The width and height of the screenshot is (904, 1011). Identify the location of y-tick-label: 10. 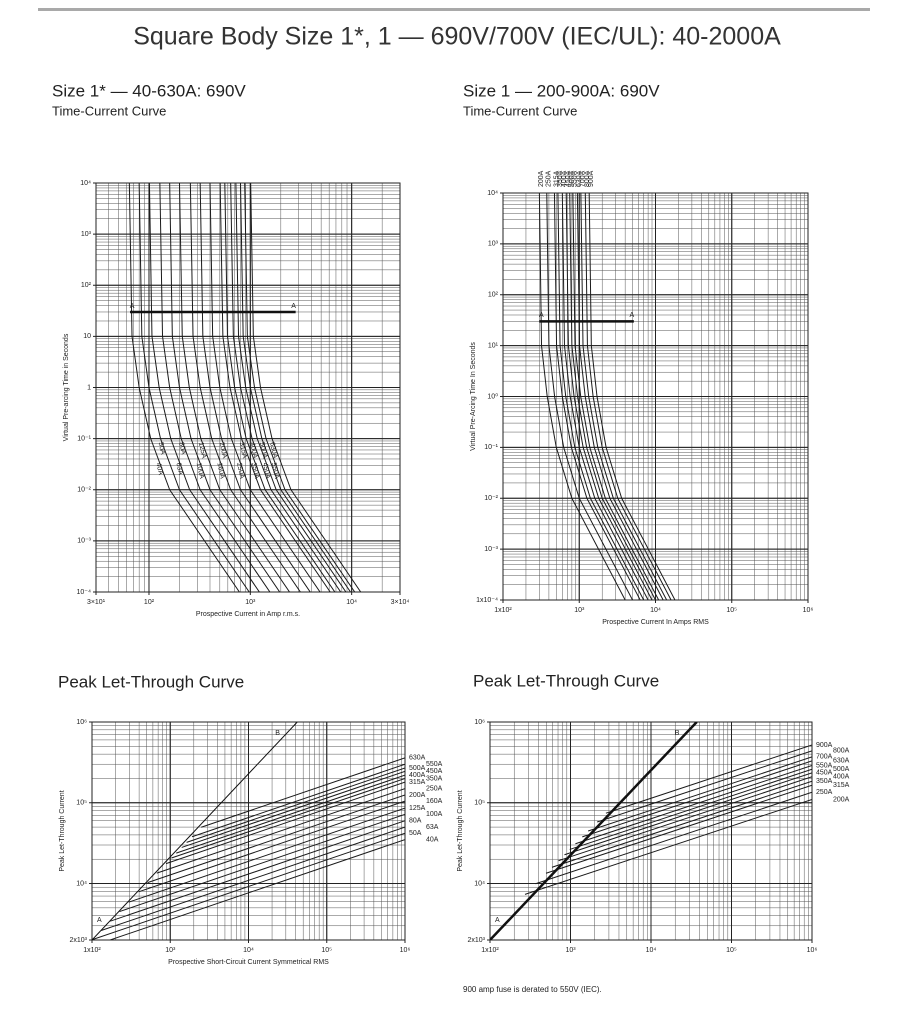
(87, 336).